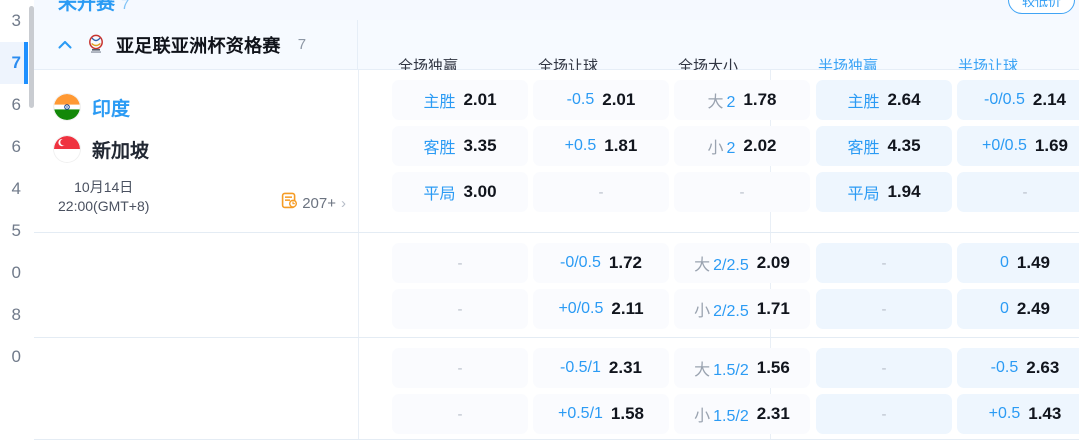 The height and width of the screenshot is (440, 1079). Describe the element at coordinates (619, 99) in the screenshot. I see `odds-value: 2.01` at that location.